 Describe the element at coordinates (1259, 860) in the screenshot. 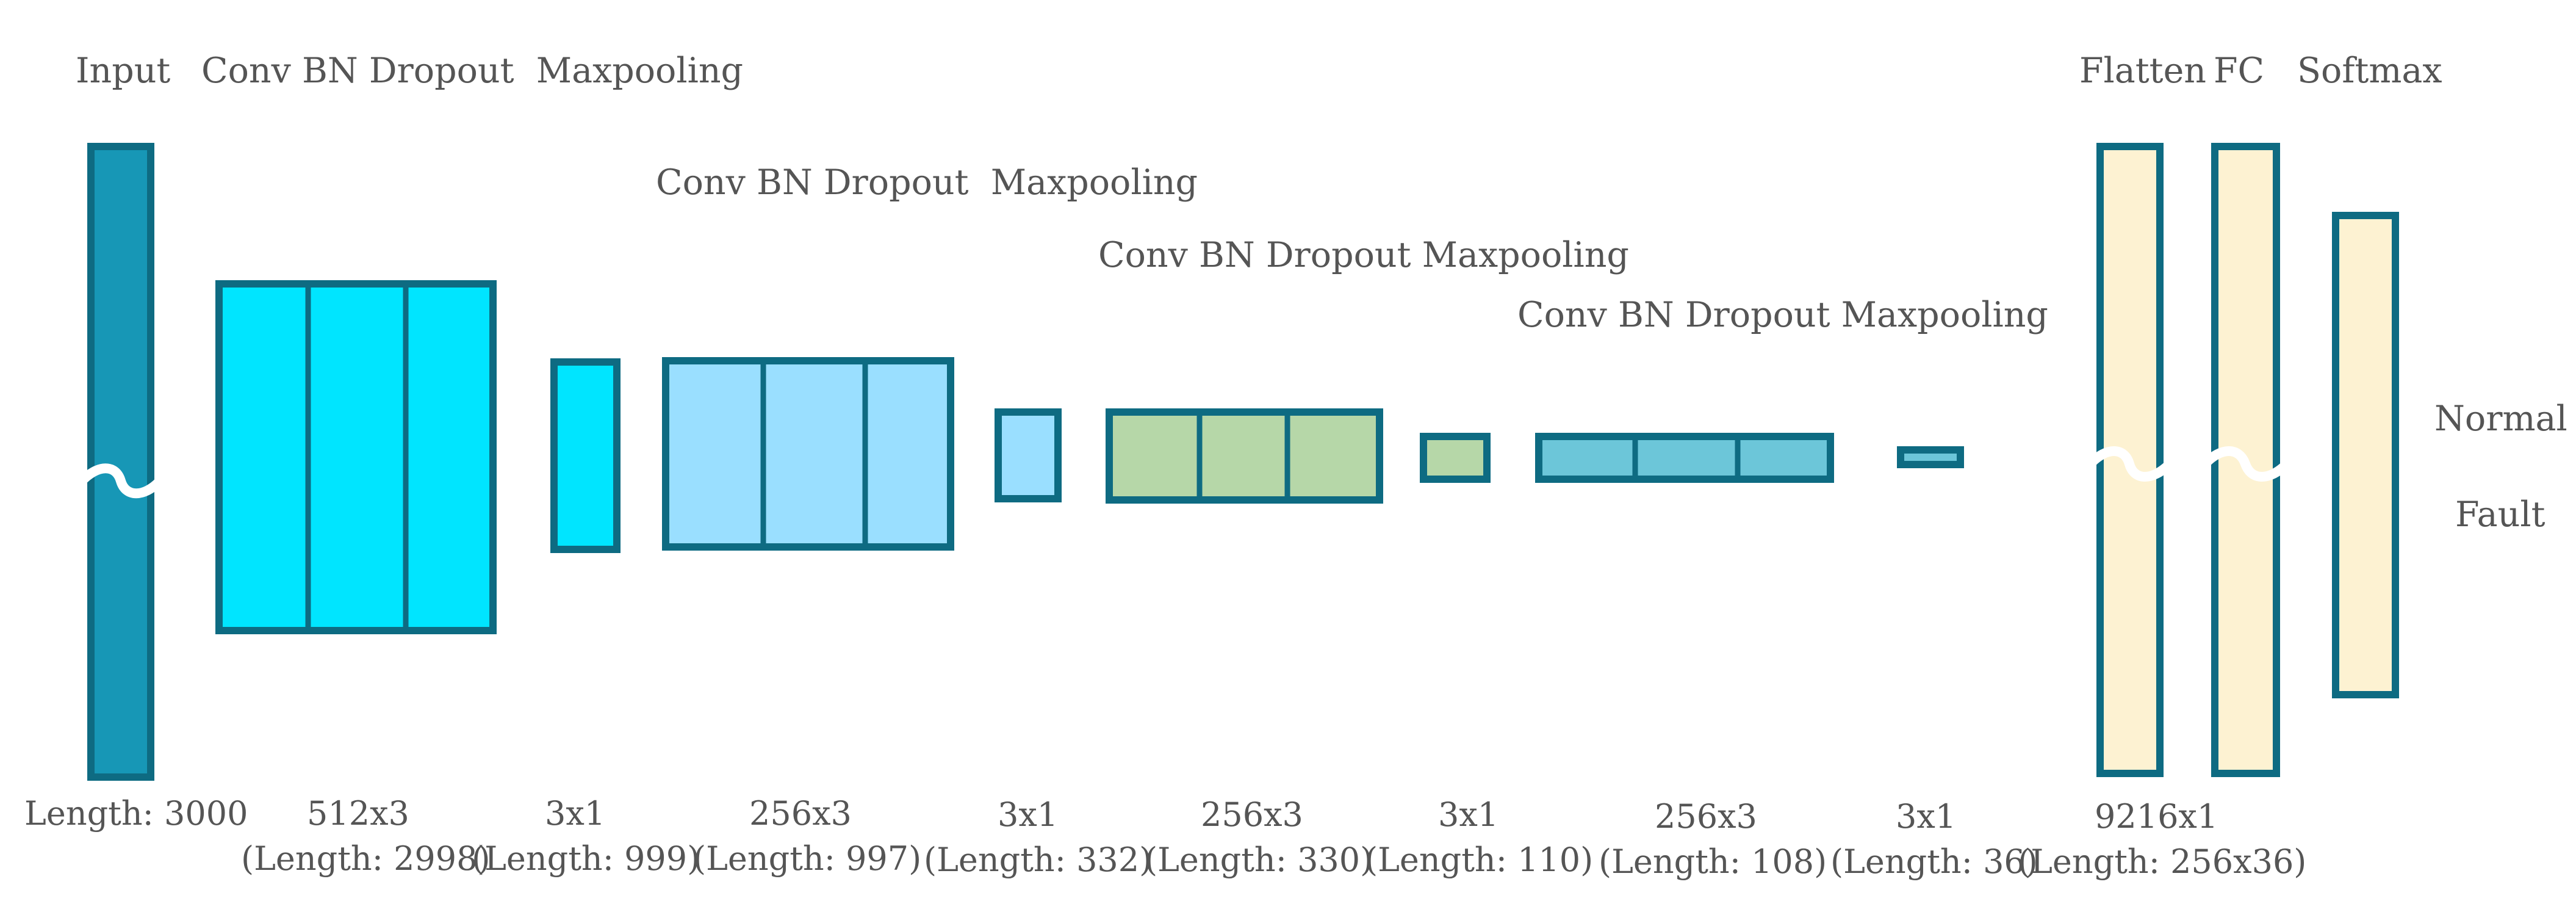

I see `conv3-length-label: (Length: 330)` at that location.